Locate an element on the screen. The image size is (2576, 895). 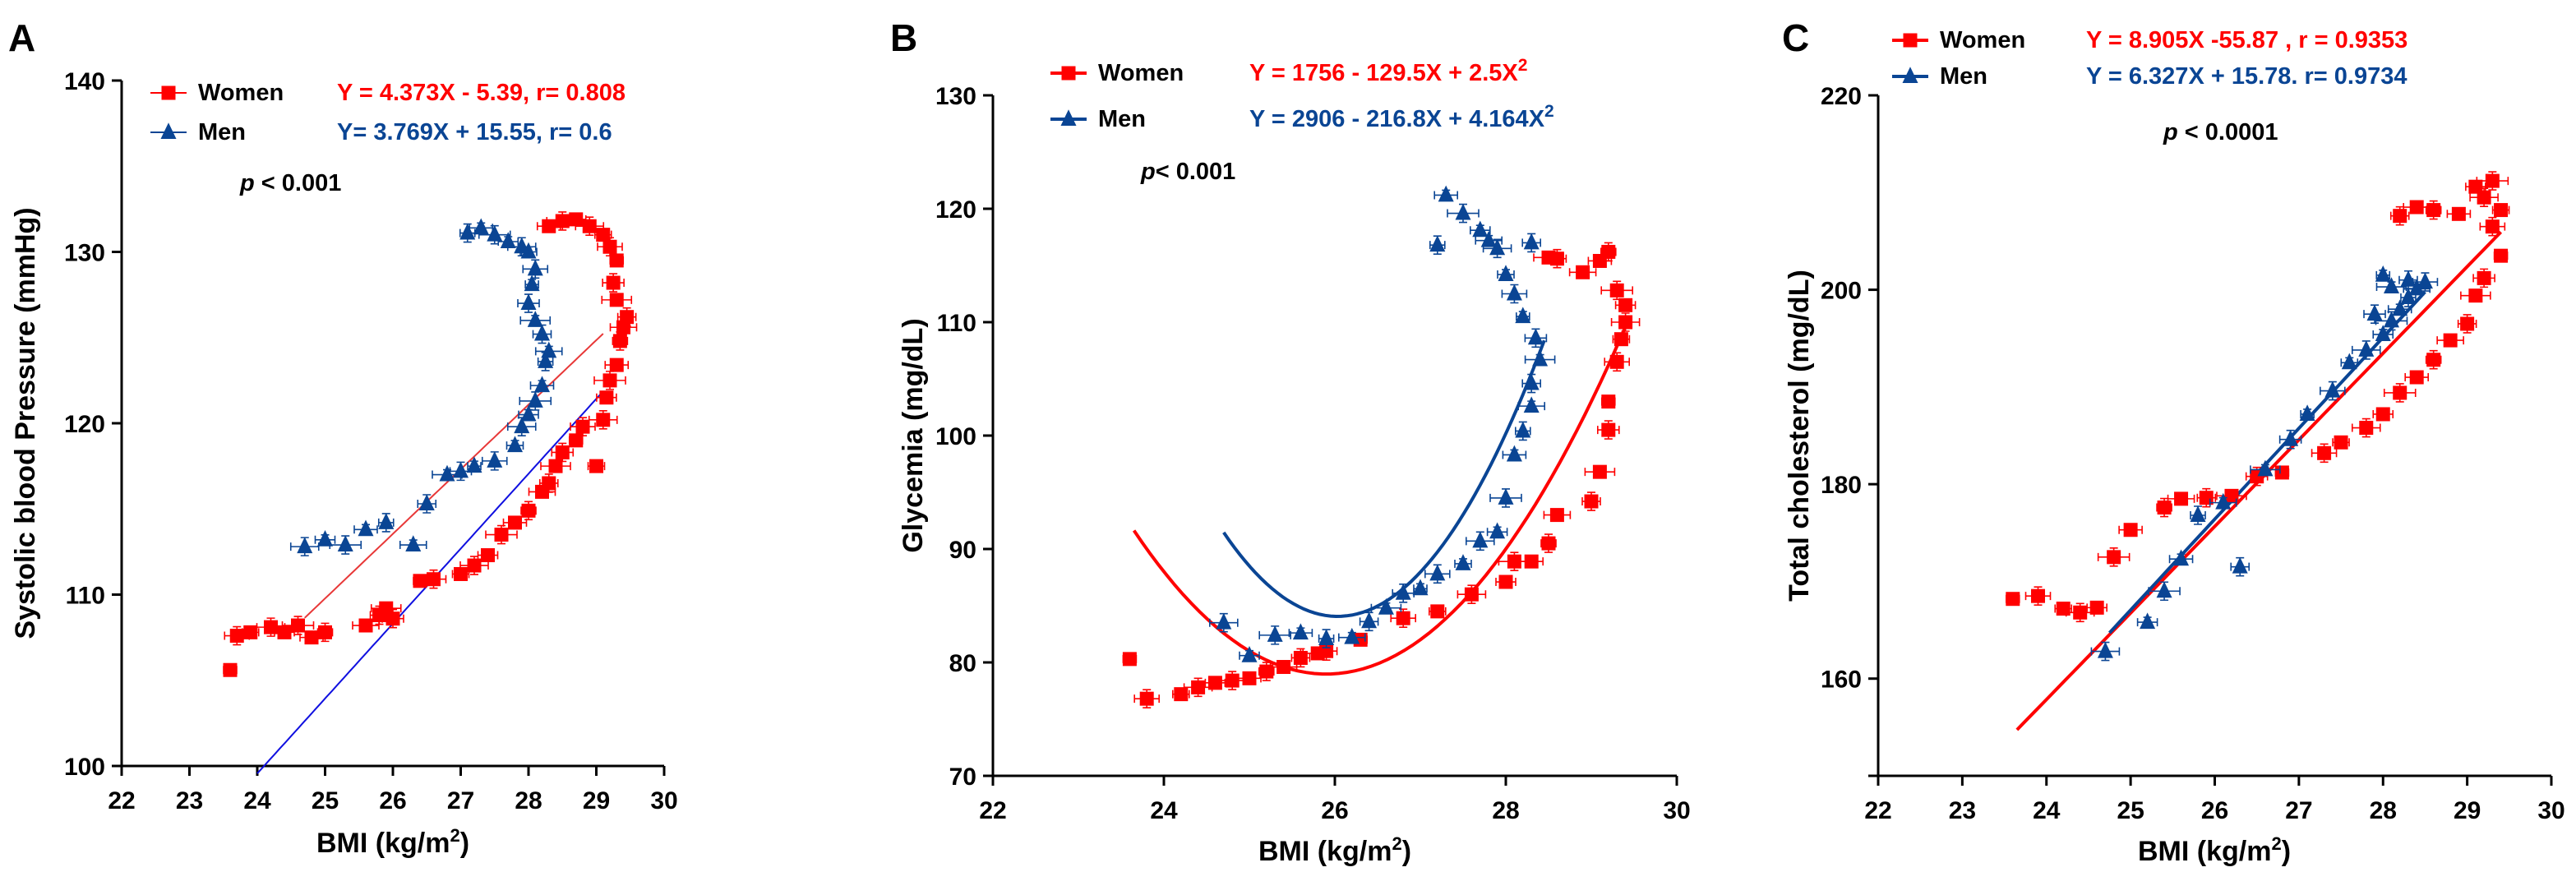
legend-equation: Y = 1756 - 129.5X + 2.5X2 is located at coordinates (1388, 71).